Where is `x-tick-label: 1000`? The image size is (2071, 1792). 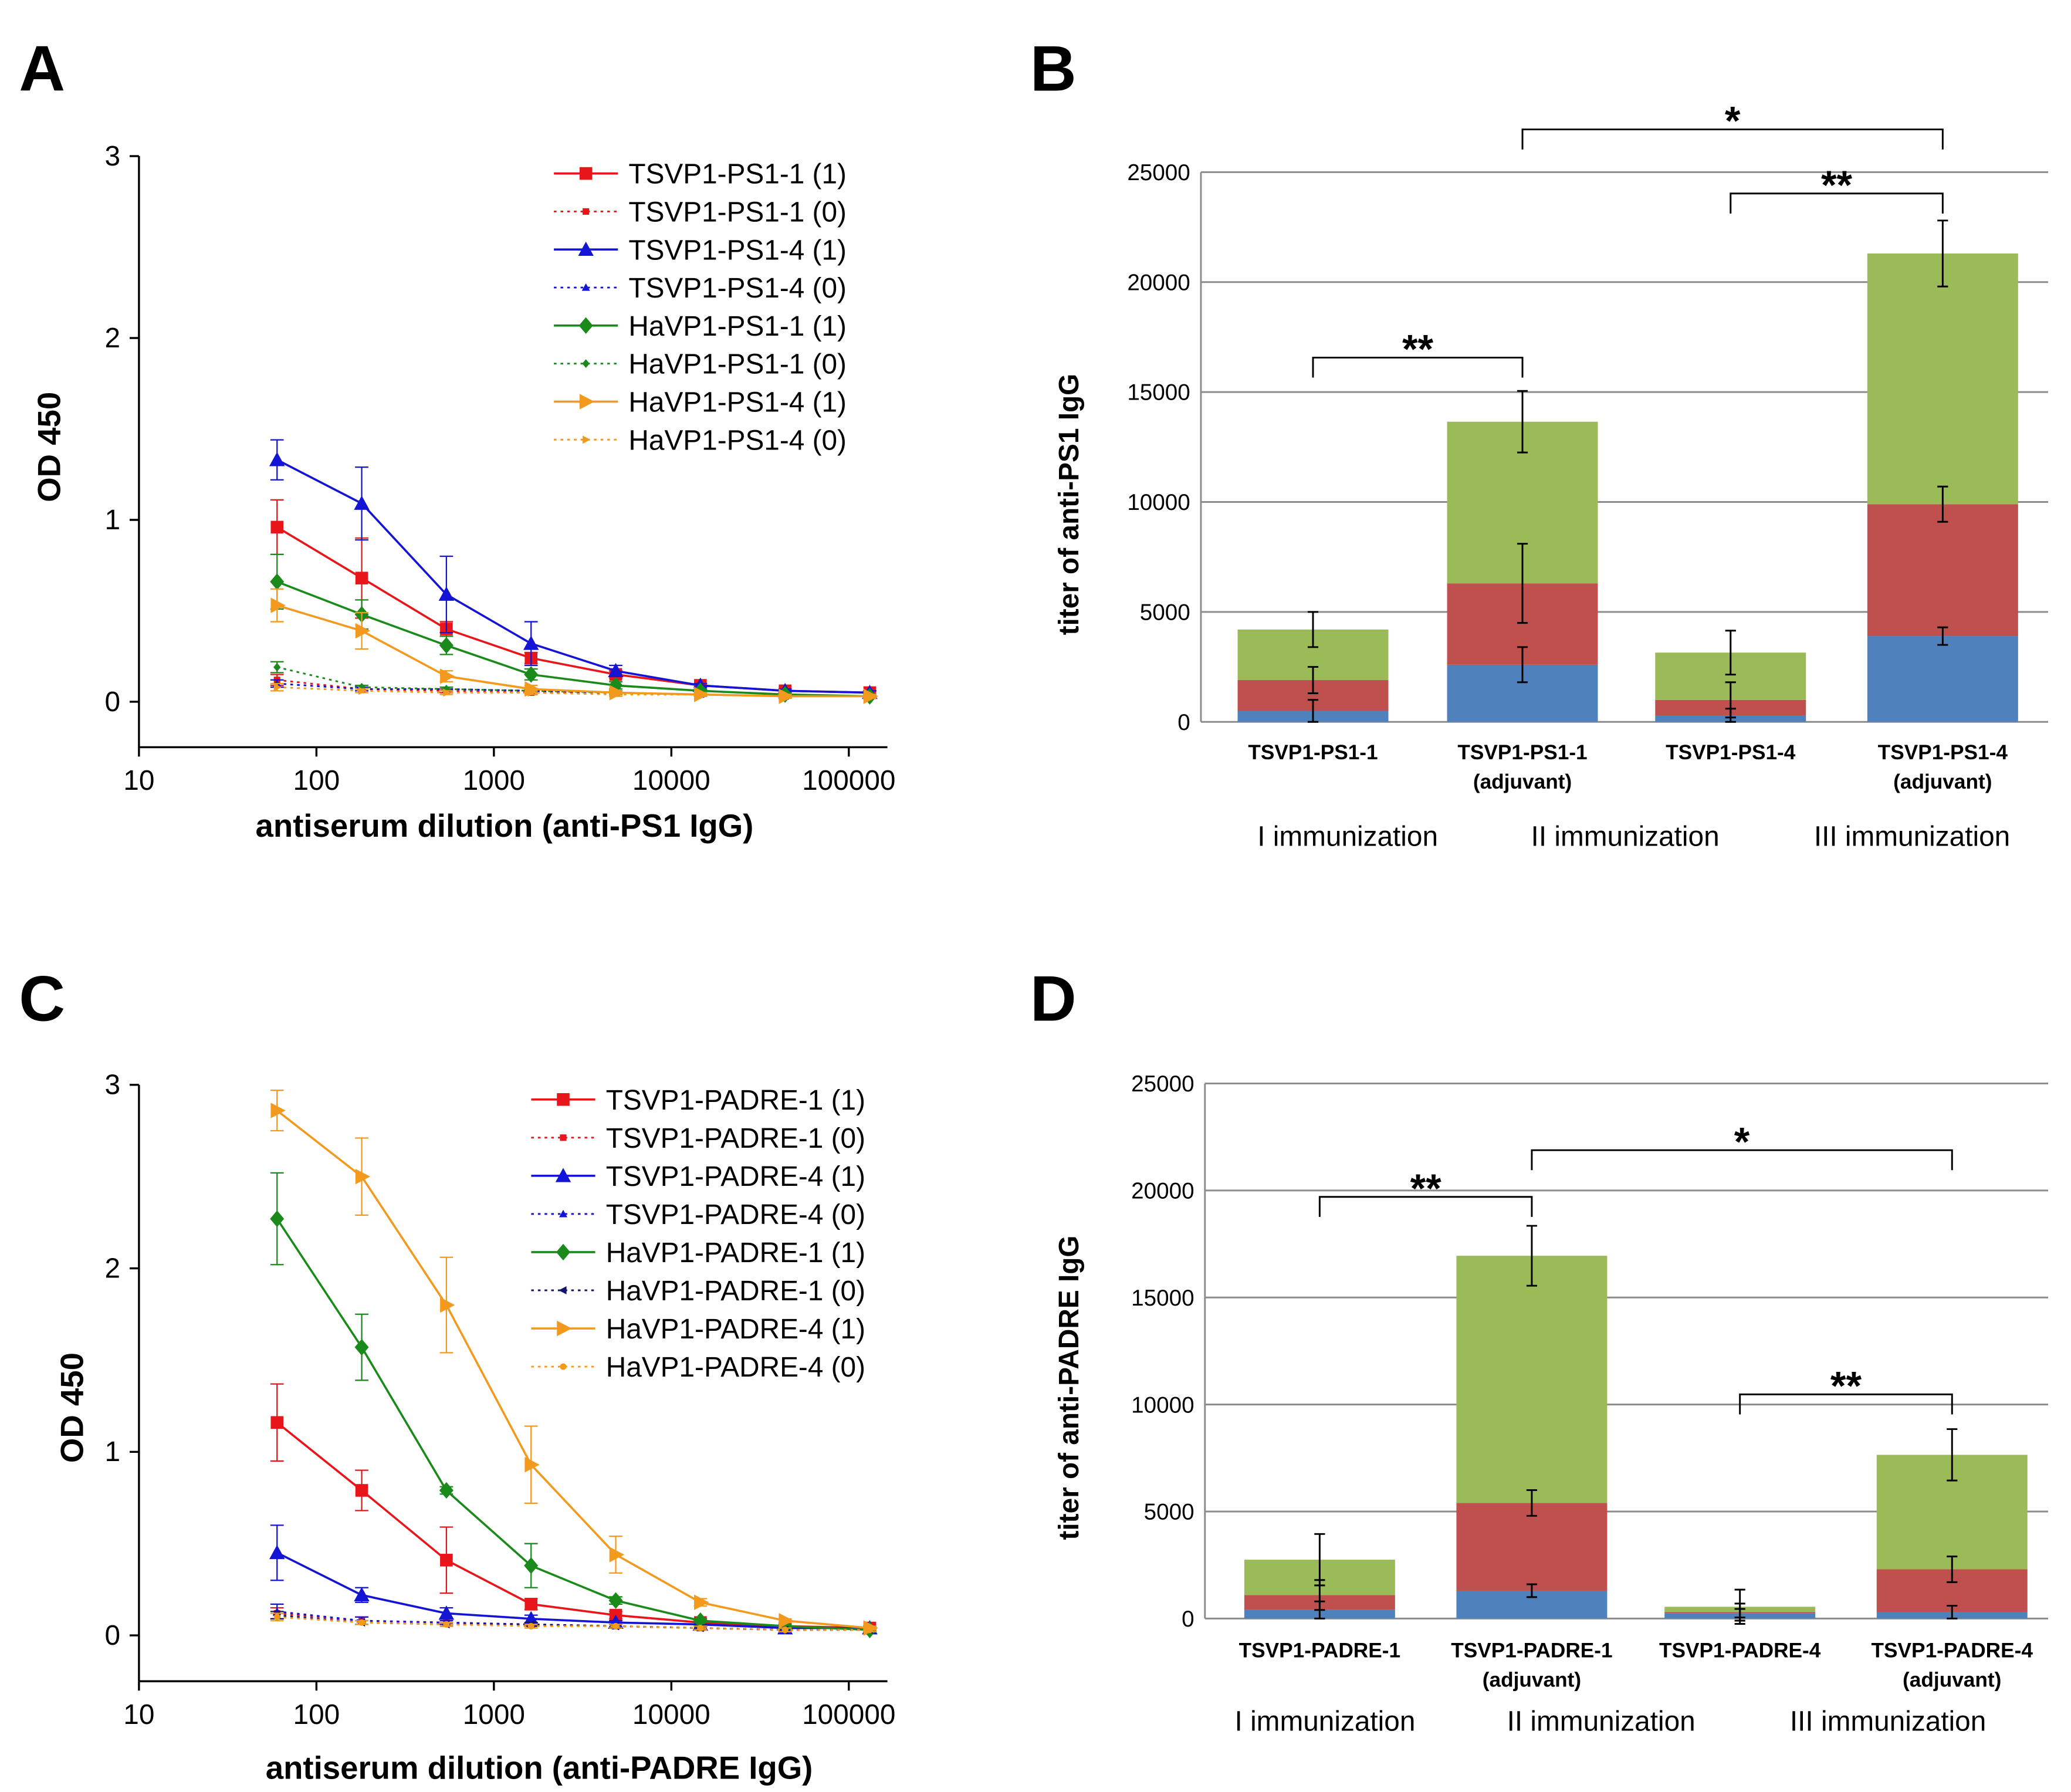 x-tick-label: 1000 is located at coordinates (494, 1715).